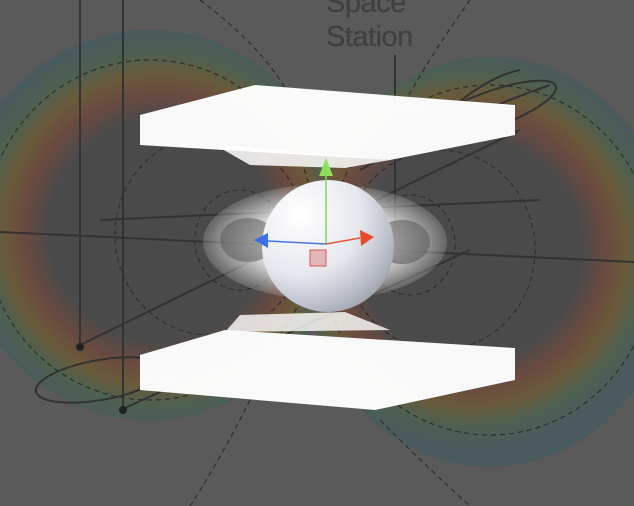 This screenshot has width=634, height=506. What do you see at coordinates (326, 167) in the screenshot?
I see `gizmo-y-arrow-icon` at bounding box center [326, 167].